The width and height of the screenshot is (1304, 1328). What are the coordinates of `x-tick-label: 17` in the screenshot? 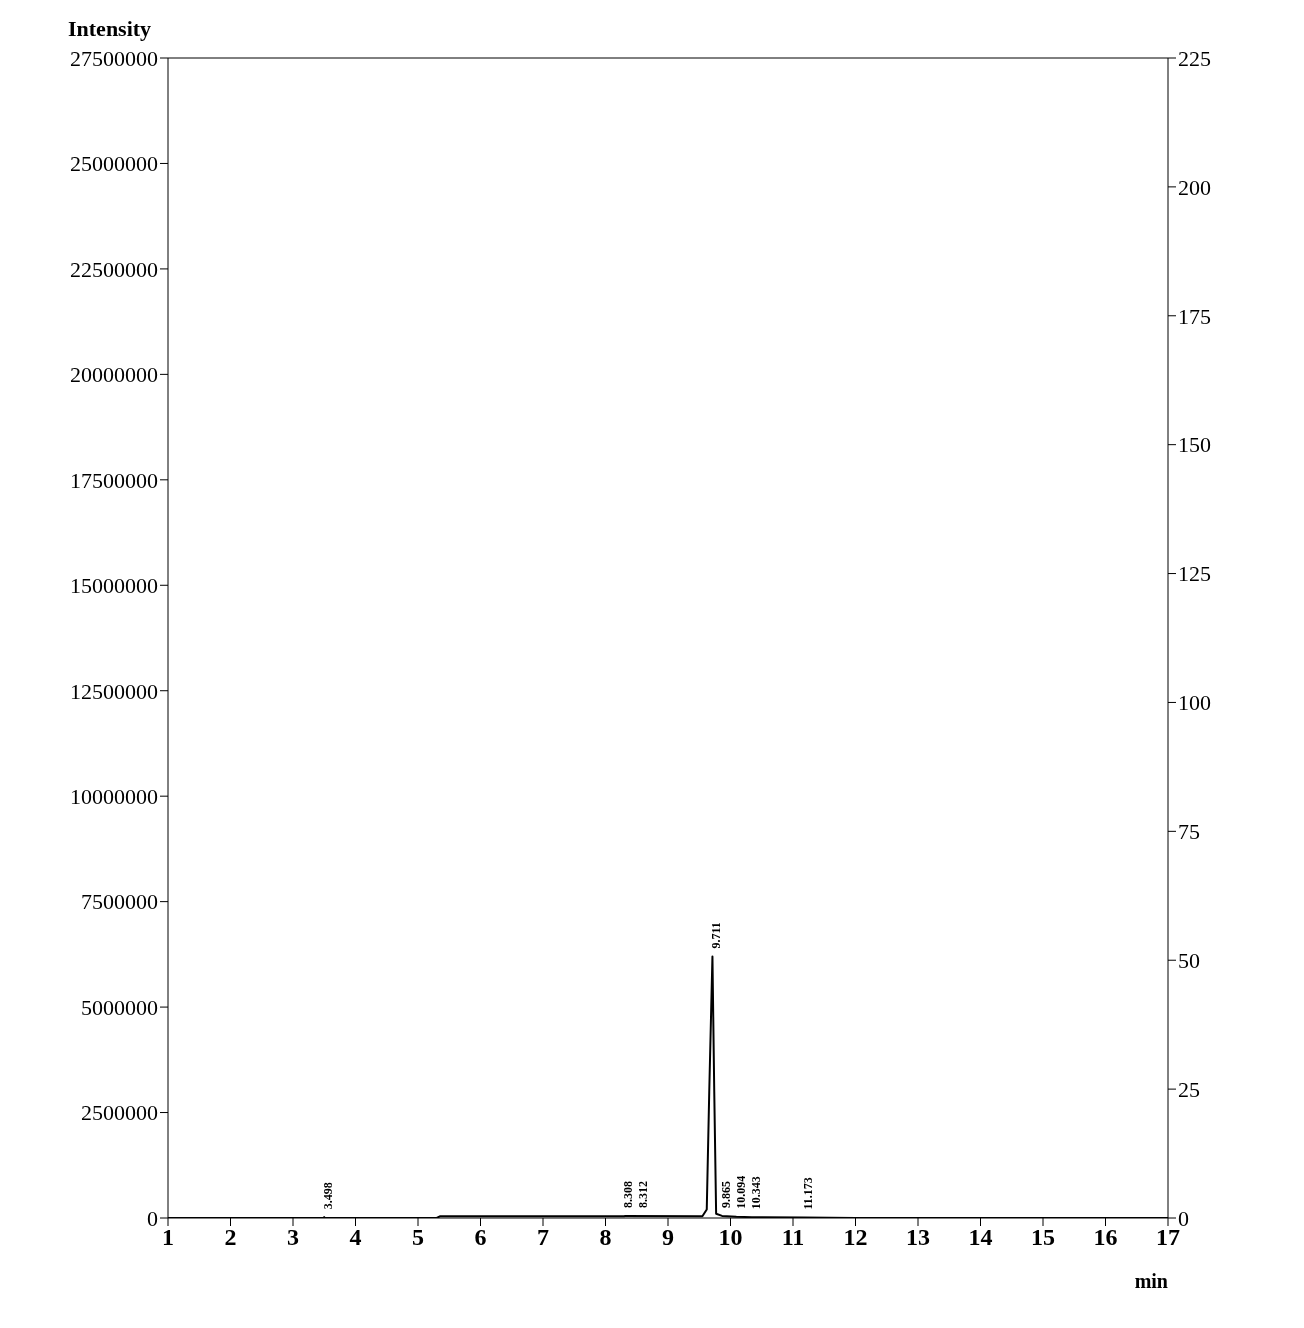 It's located at (1168, 1237).